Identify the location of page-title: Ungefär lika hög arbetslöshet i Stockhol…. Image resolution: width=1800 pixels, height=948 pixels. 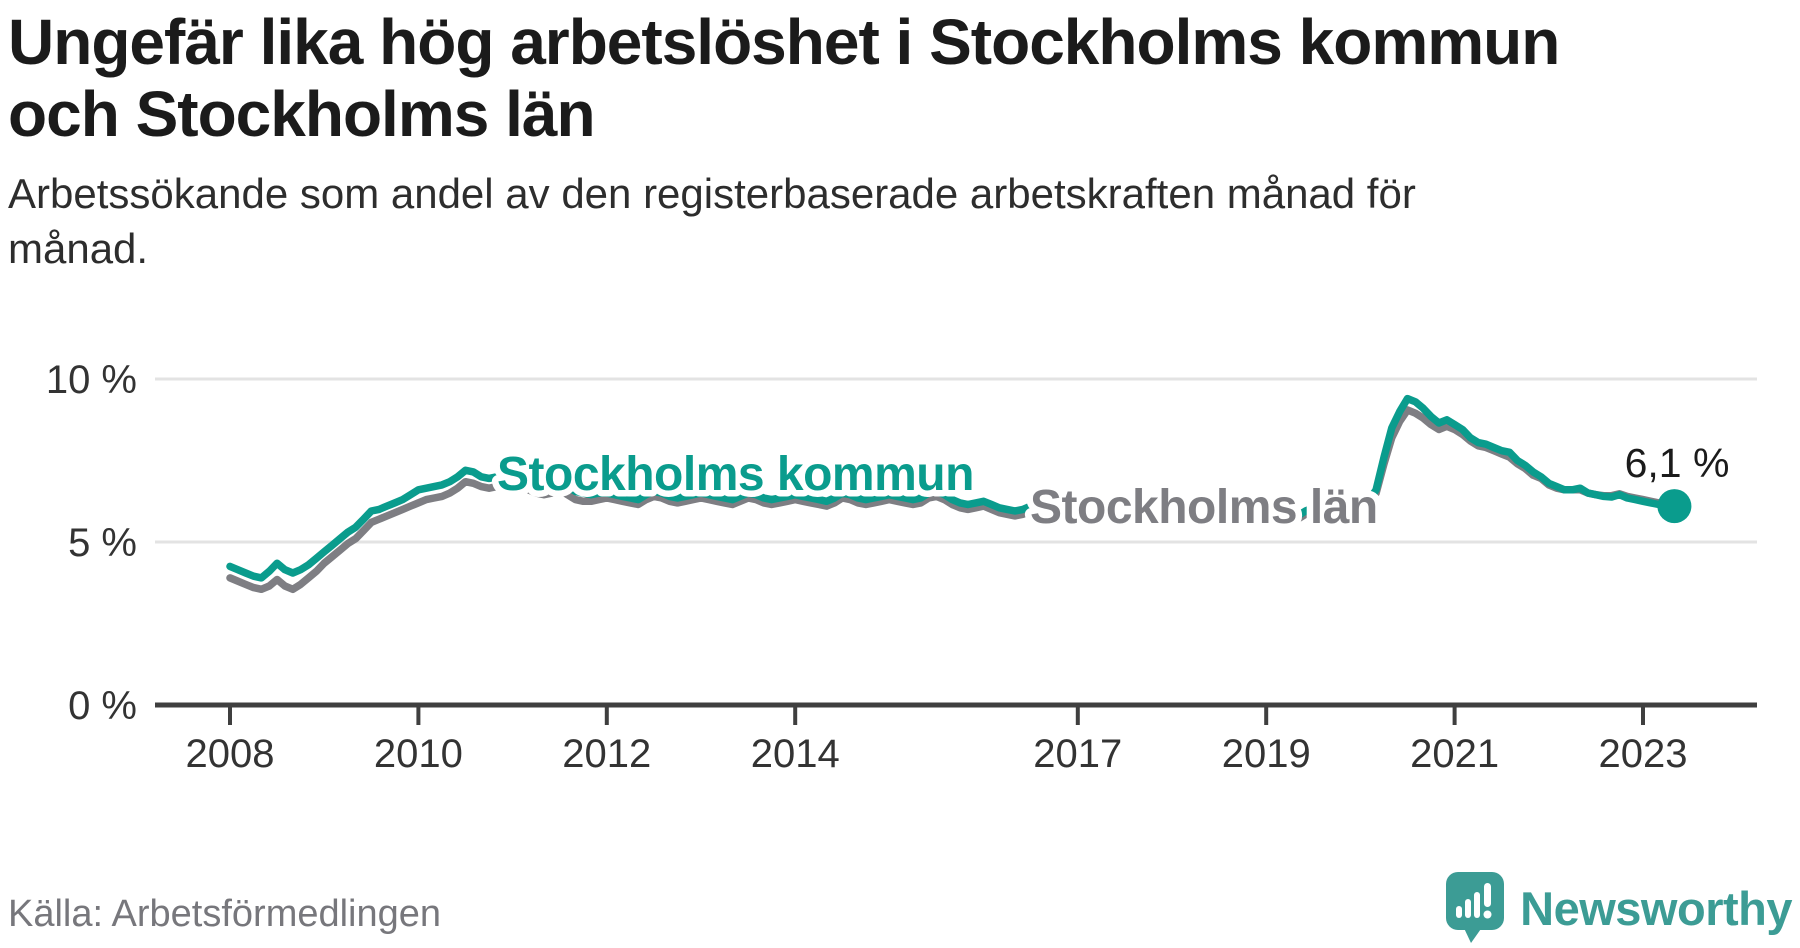
(784, 78).